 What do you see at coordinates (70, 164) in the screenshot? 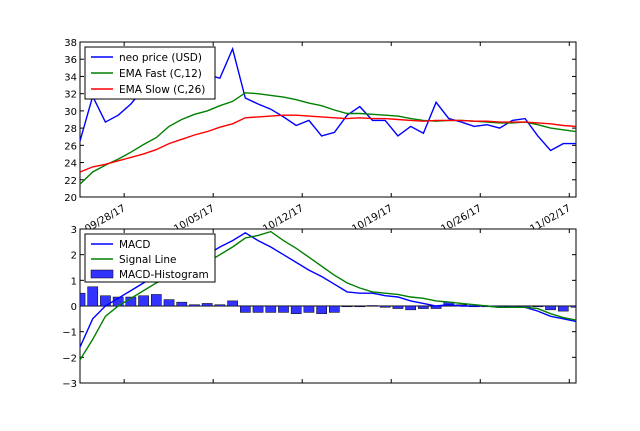
I see `top-y-tick-label: 24` at bounding box center [70, 164].